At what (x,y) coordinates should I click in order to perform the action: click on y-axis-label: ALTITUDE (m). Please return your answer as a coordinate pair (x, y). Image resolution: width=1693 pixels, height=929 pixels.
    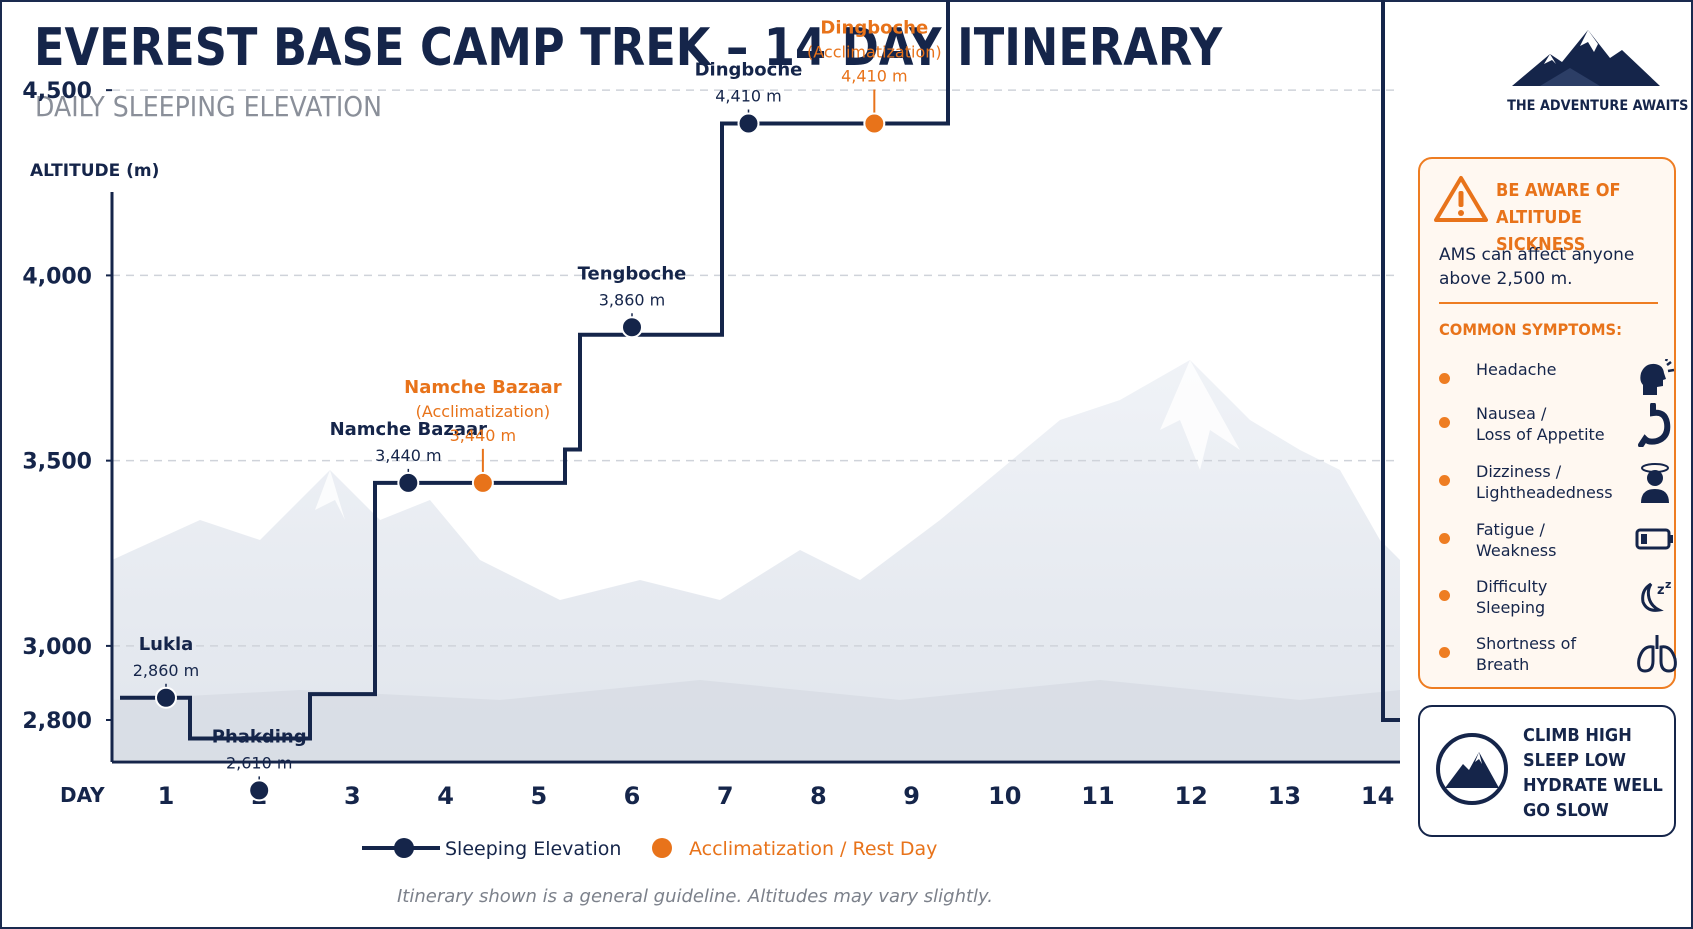
    Looking at the image, I should click on (94, 171).